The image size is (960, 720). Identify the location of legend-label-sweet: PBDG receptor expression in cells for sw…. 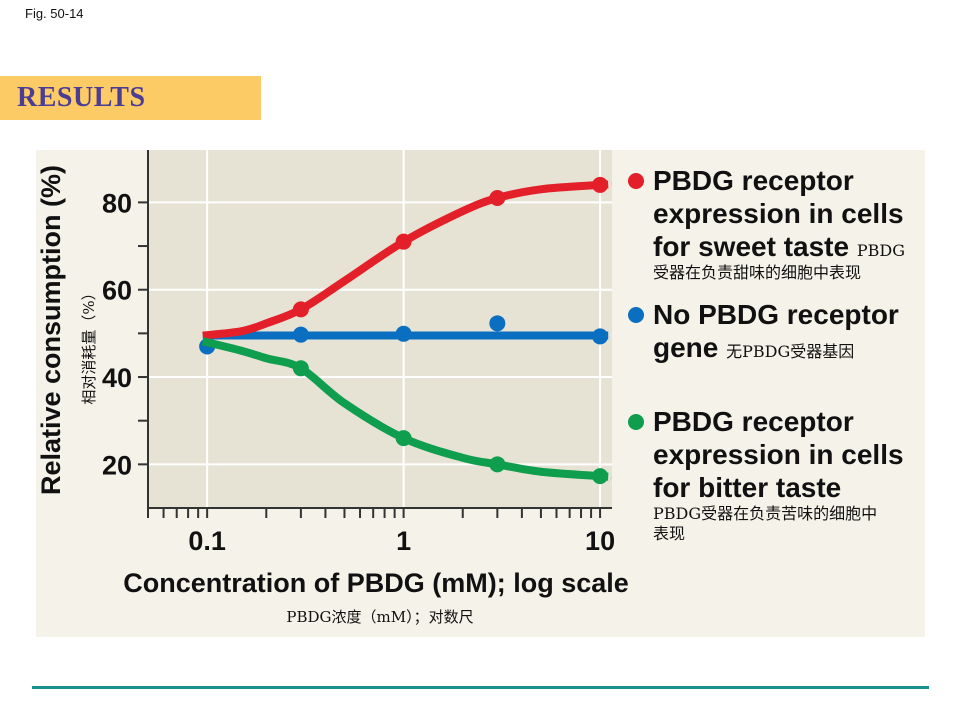
(779, 223).